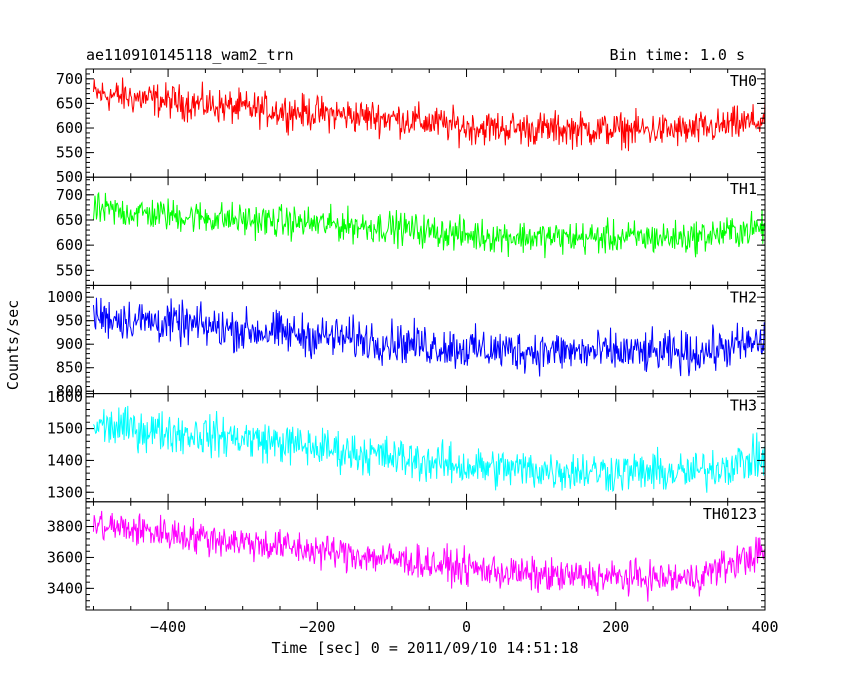 The width and height of the screenshot is (850, 680). Describe the element at coordinates (65, 492) in the screenshot. I see `y-tick-label: 1300` at that location.